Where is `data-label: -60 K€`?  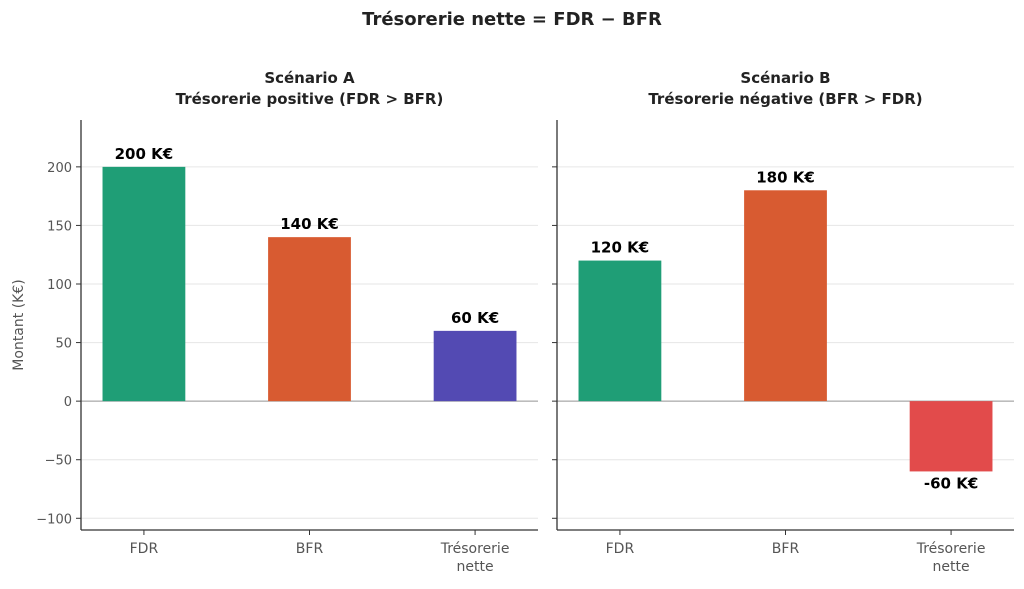 data-label: -60 K€ is located at coordinates (951, 483).